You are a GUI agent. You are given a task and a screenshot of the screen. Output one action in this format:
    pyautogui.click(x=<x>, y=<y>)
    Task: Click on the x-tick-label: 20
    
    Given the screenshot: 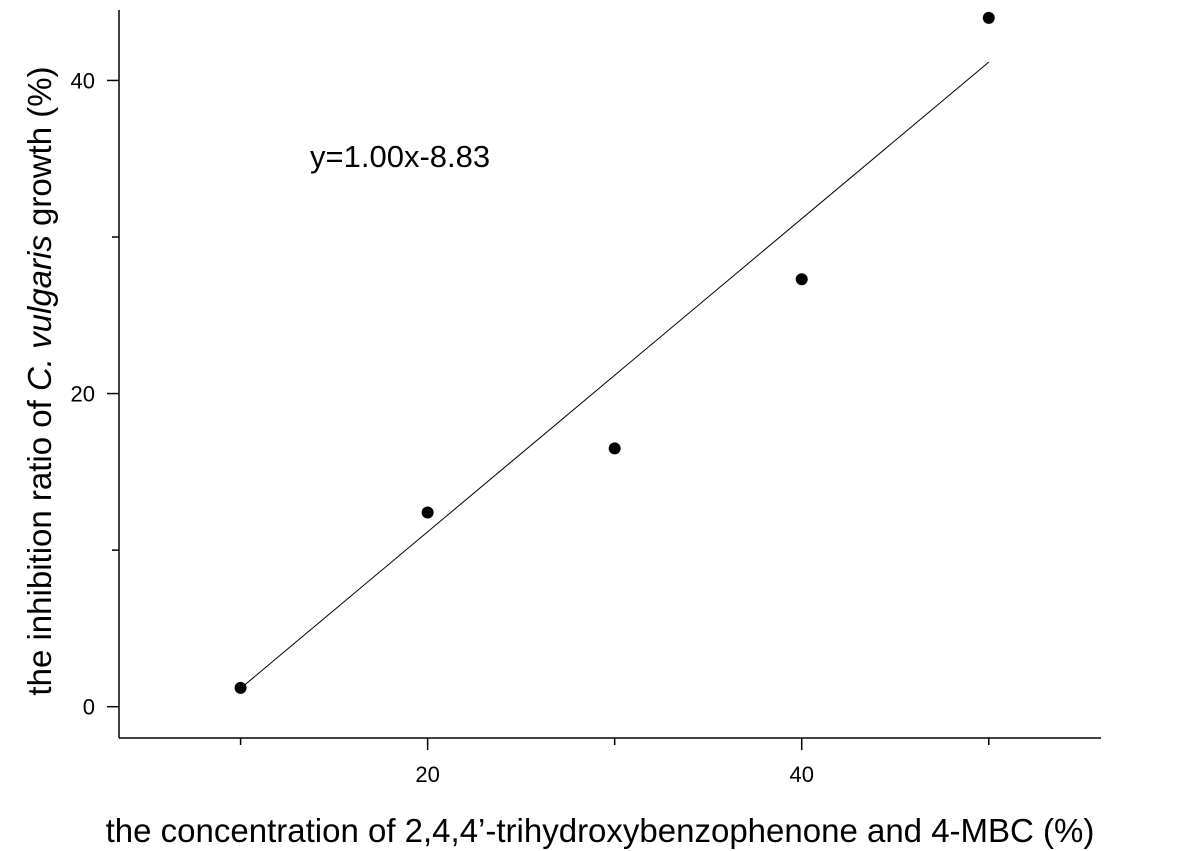 What is the action you would take?
    pyautogui.click(x=427, y=774)
    